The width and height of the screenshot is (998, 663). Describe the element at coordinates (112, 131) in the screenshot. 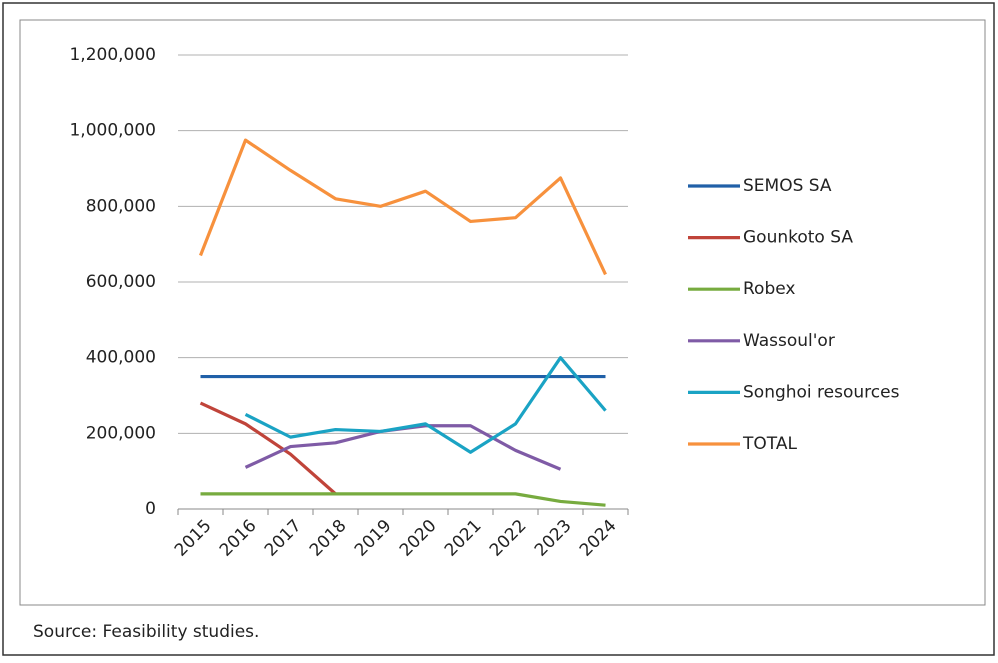

I see `y-tick-label: 1,000,000` at that location.